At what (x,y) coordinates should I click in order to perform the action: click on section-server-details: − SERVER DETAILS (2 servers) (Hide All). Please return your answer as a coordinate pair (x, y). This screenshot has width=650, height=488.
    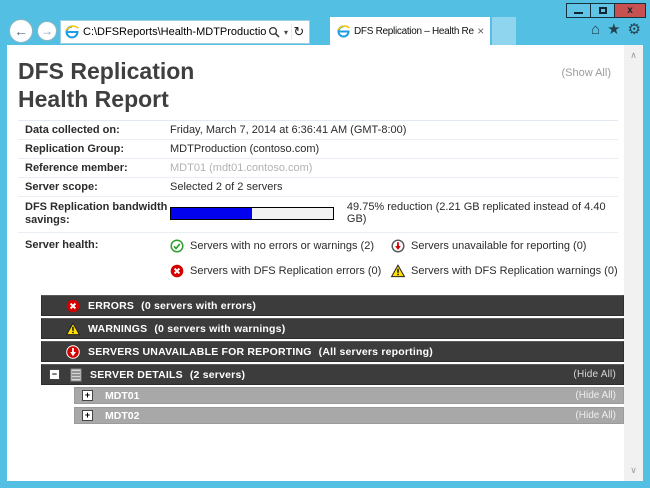
    Looking at the image, I should click on (332, 374).